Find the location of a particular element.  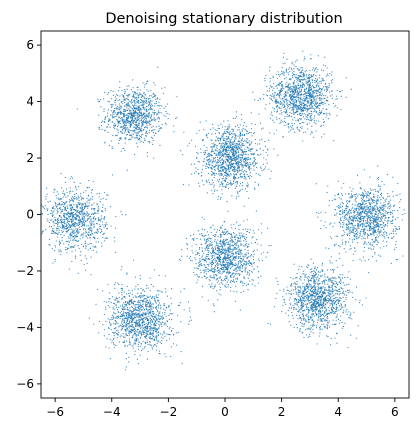

point-cluster is located at coordinates (360, 214).